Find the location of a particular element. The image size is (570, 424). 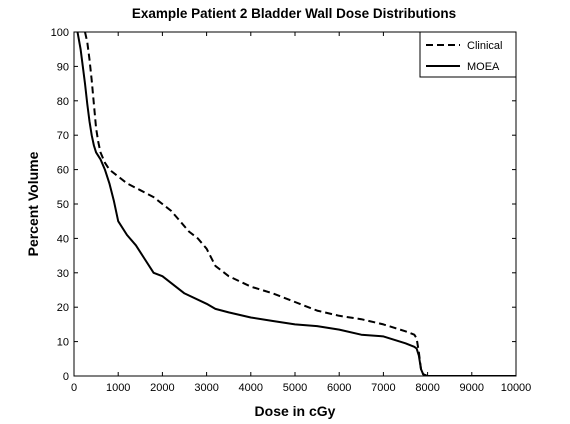

x-tick-label: 5000 is located at coordinates (295, 388).